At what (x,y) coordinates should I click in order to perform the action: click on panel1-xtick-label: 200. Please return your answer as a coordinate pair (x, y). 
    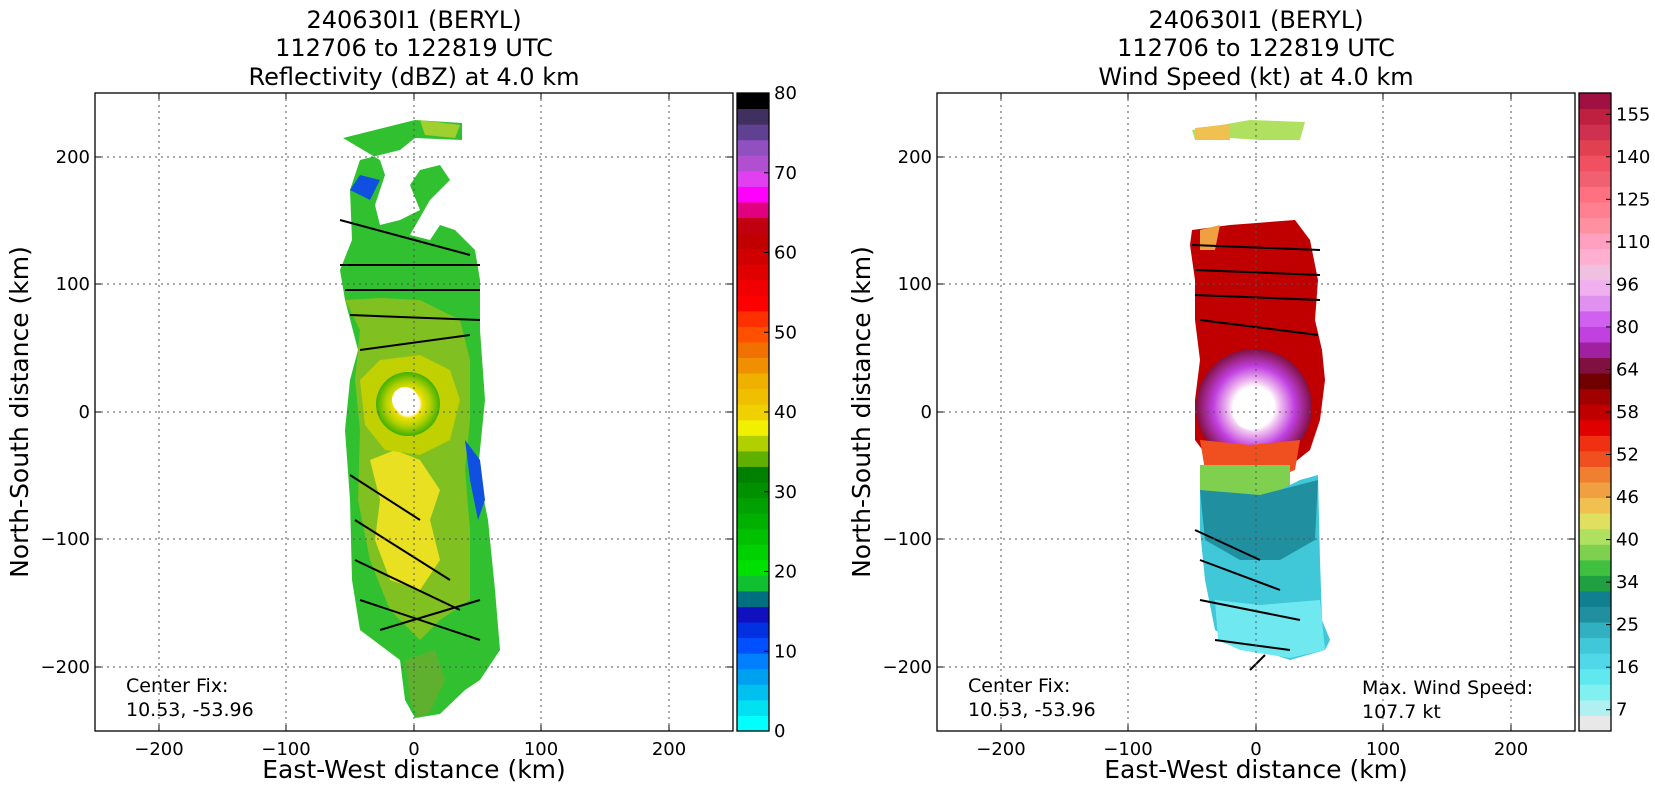
    Looking at the image, I should click on (669, 749).